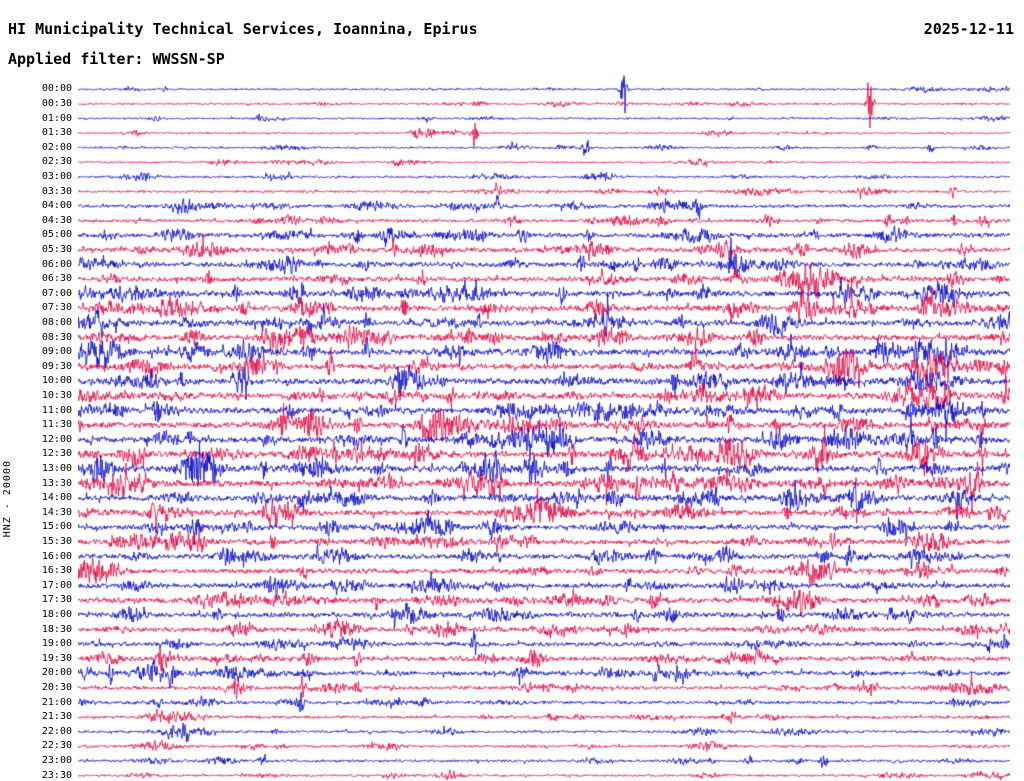 The image size is (1024, 781). I want to click on time-label: 16:30, so click(56, 571).